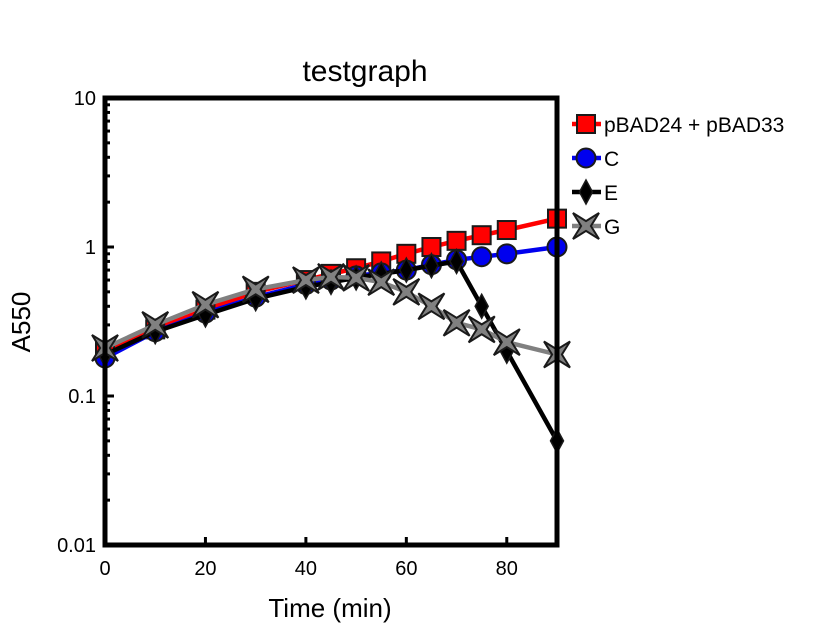 The width and height of the screenshot is (830, 630). I want to click on legend-entry-pbad24-pbad33: pBAD24 + pBAD33, so click(678, 125).